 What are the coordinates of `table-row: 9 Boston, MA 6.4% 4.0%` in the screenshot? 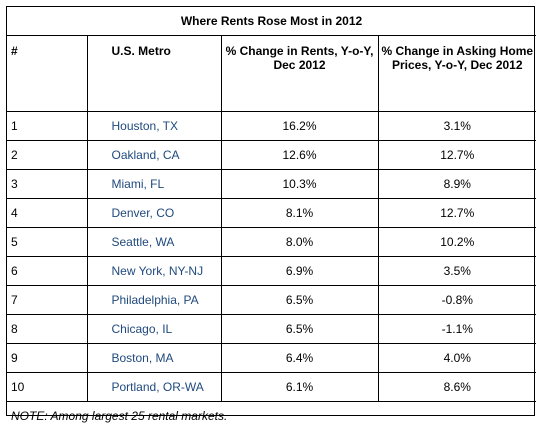 It's located at (272, 357).